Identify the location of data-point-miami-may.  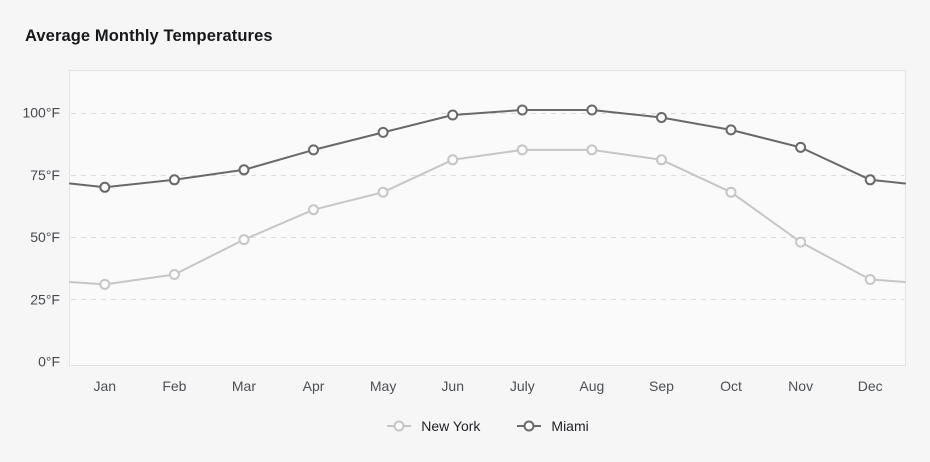
(383, 132).